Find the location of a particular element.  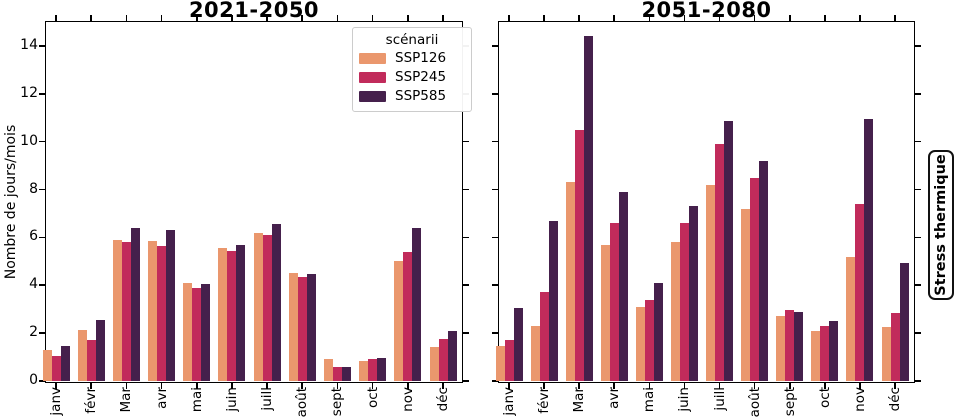

x-tick-label: mai is located at coordinates (196, 400).